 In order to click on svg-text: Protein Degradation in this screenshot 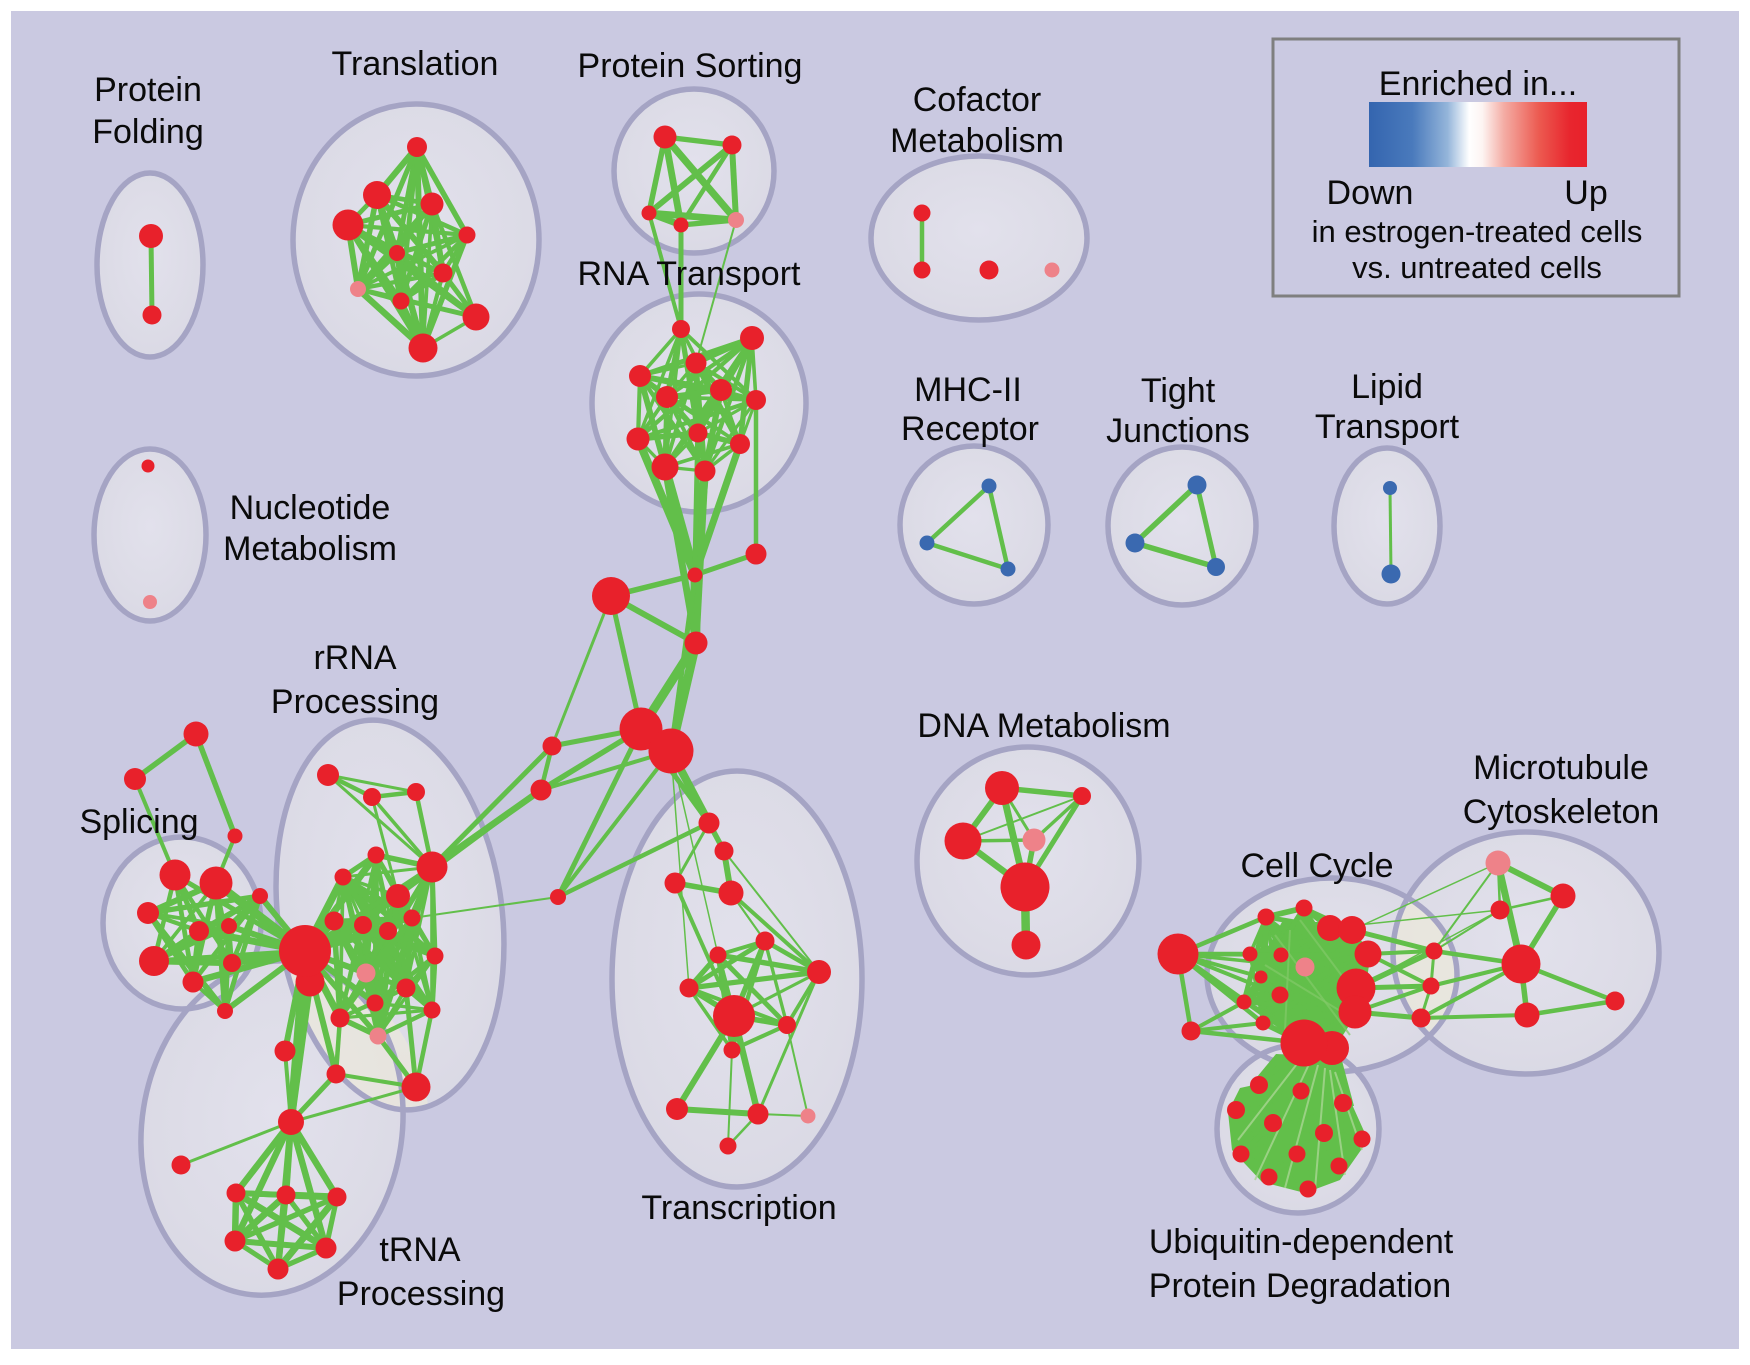, I will do `click(1300, 1286)`.